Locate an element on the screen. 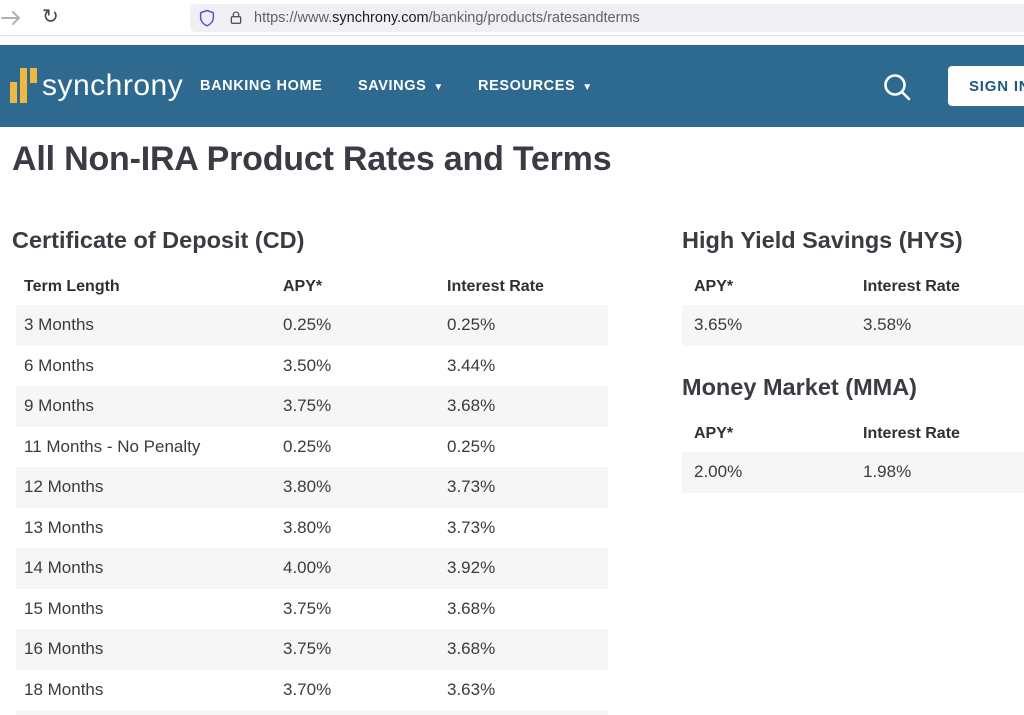 The width and height of the screenshot is (1024, 715). lock-icon is located at coordinates (236, 20).